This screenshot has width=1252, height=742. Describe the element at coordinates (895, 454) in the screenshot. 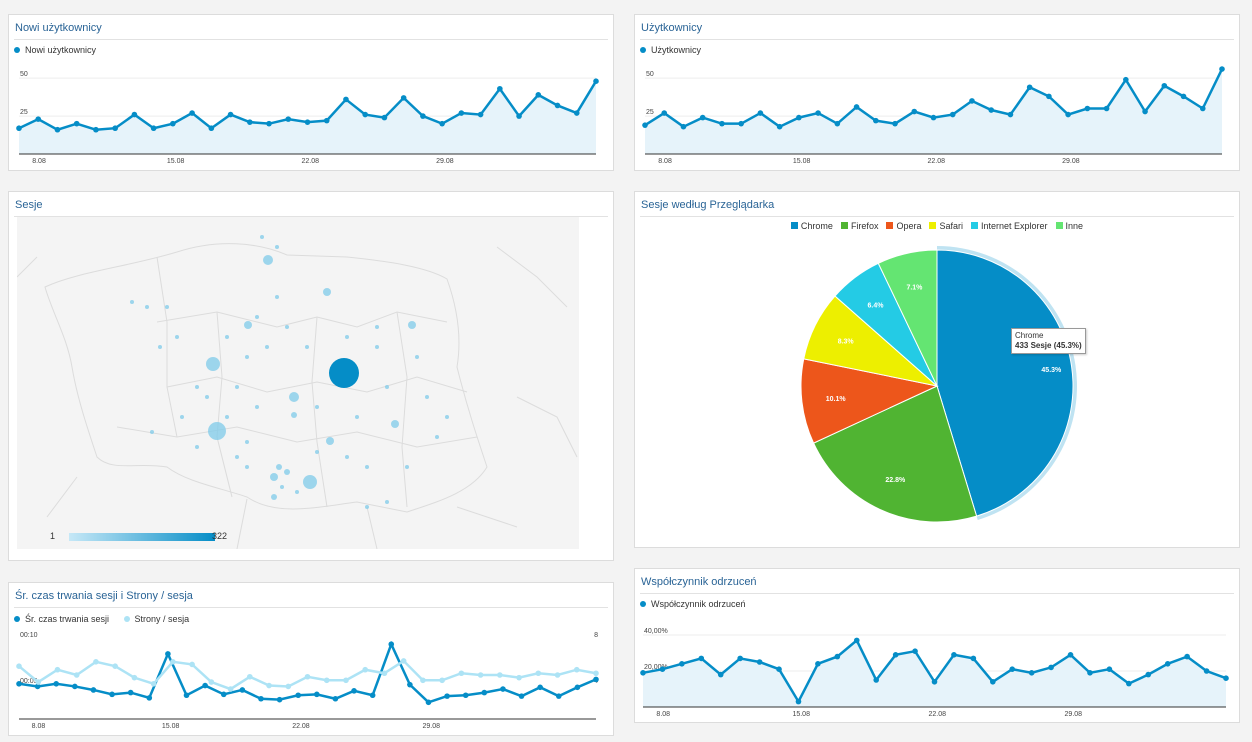

I see `slice-firefox` at that location.